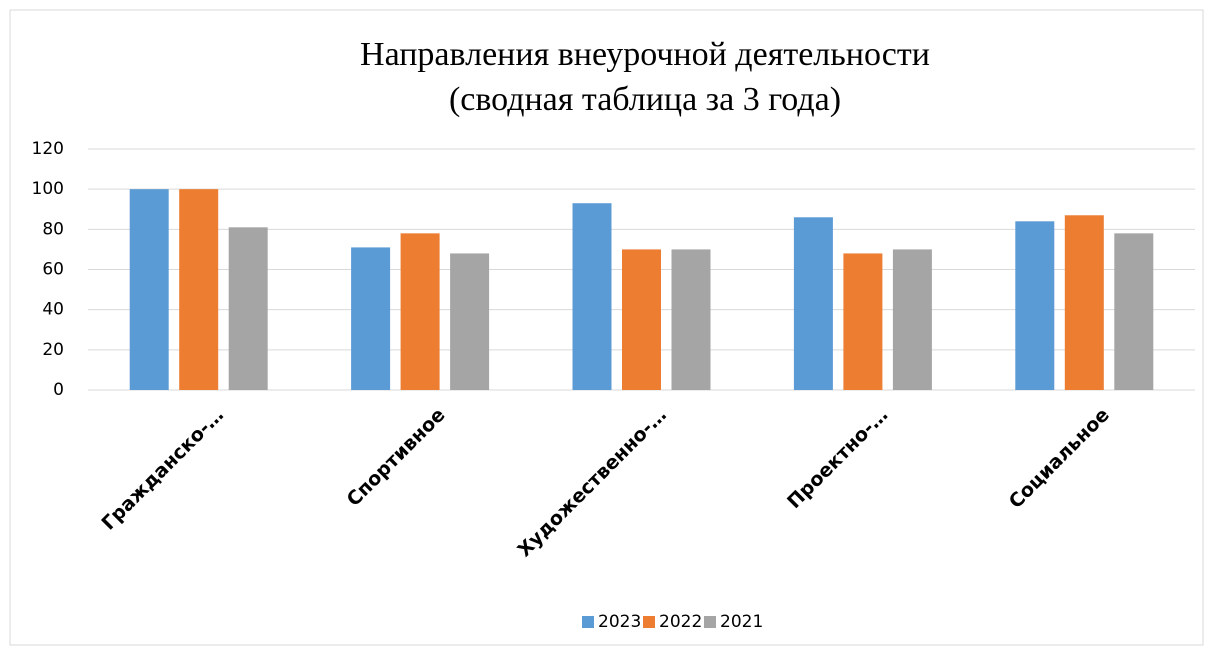 The height and width of the screenshot is (655, 1213). What do you see at coordinates (53, 350) in the screenshot?
I see `y-tick-label: 20` at bounding box center [53, 350].